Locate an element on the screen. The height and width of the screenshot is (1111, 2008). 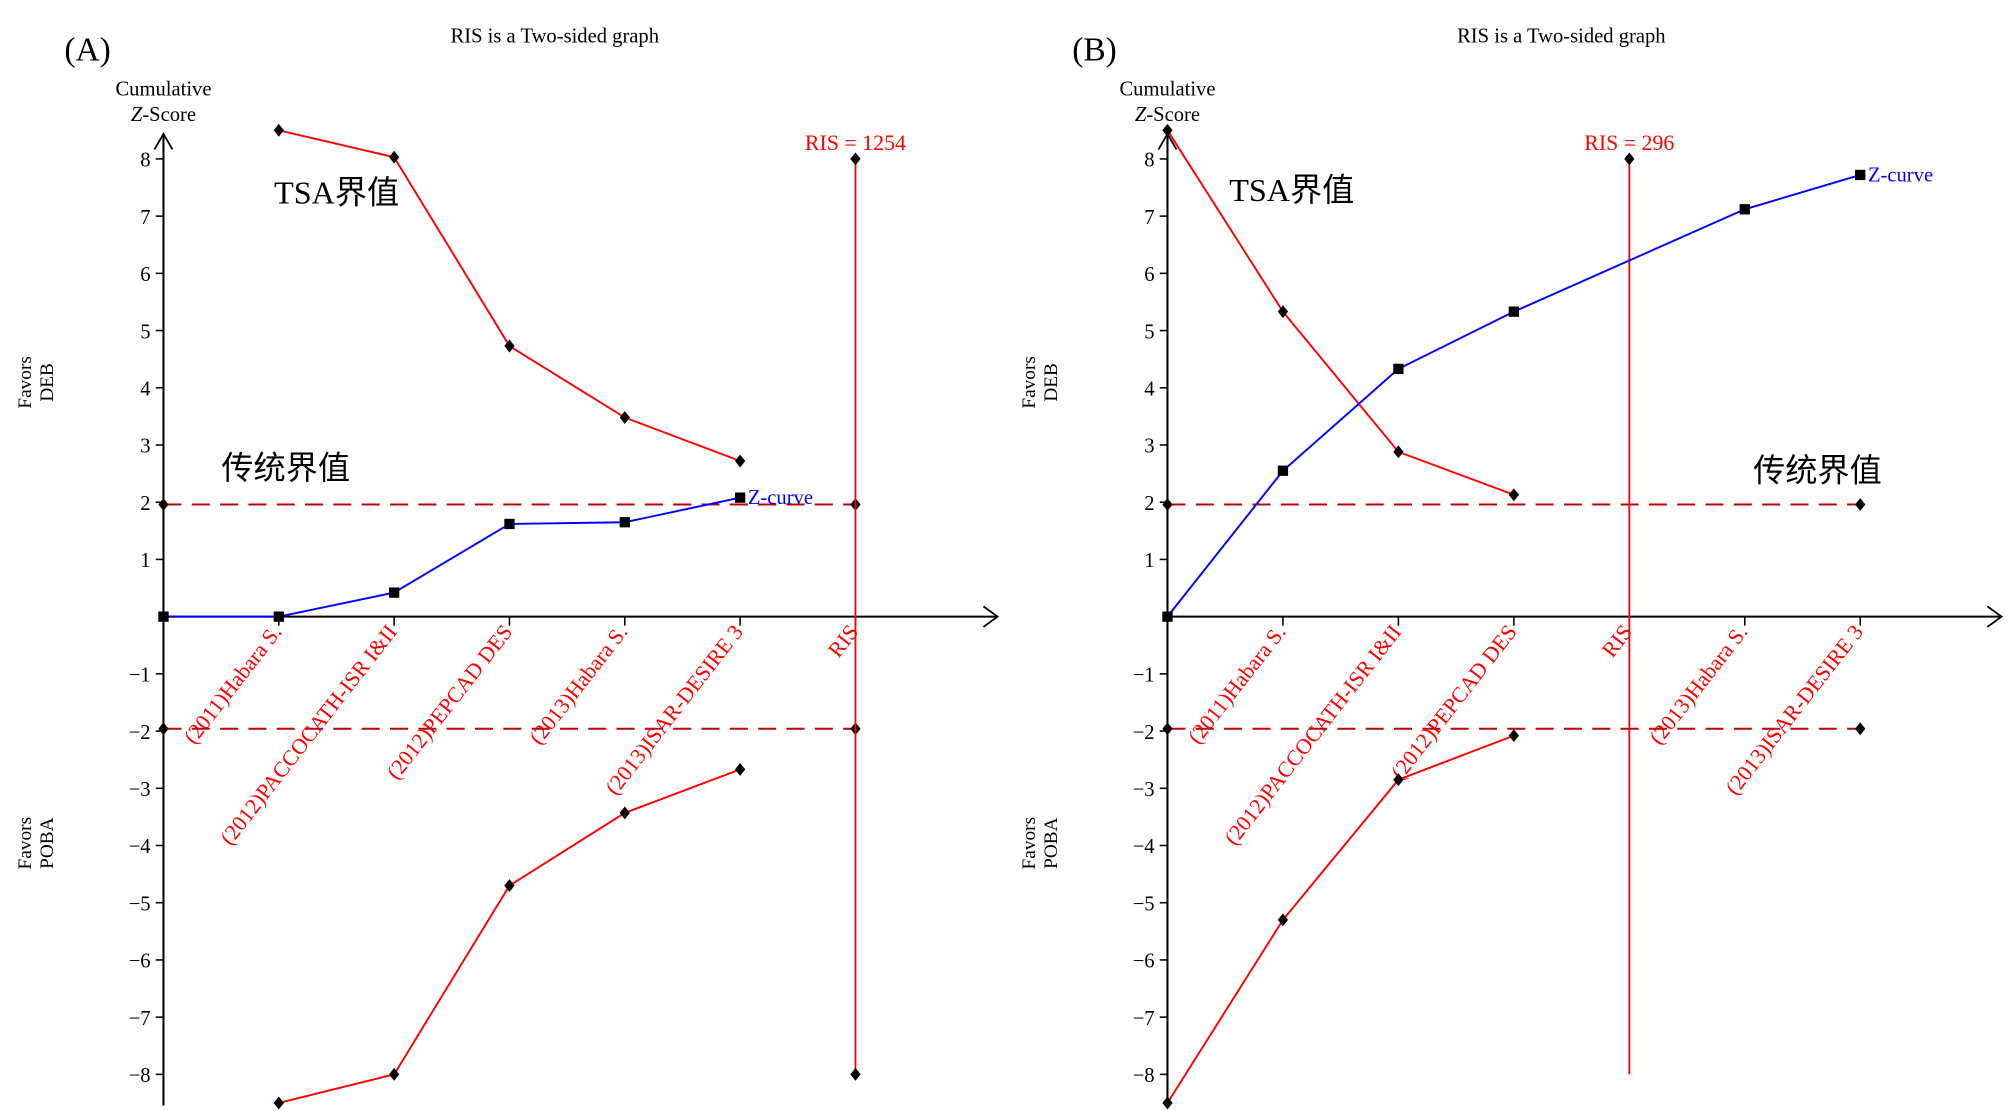
y-tick-label: 4 is located at coordinates (145, 390).